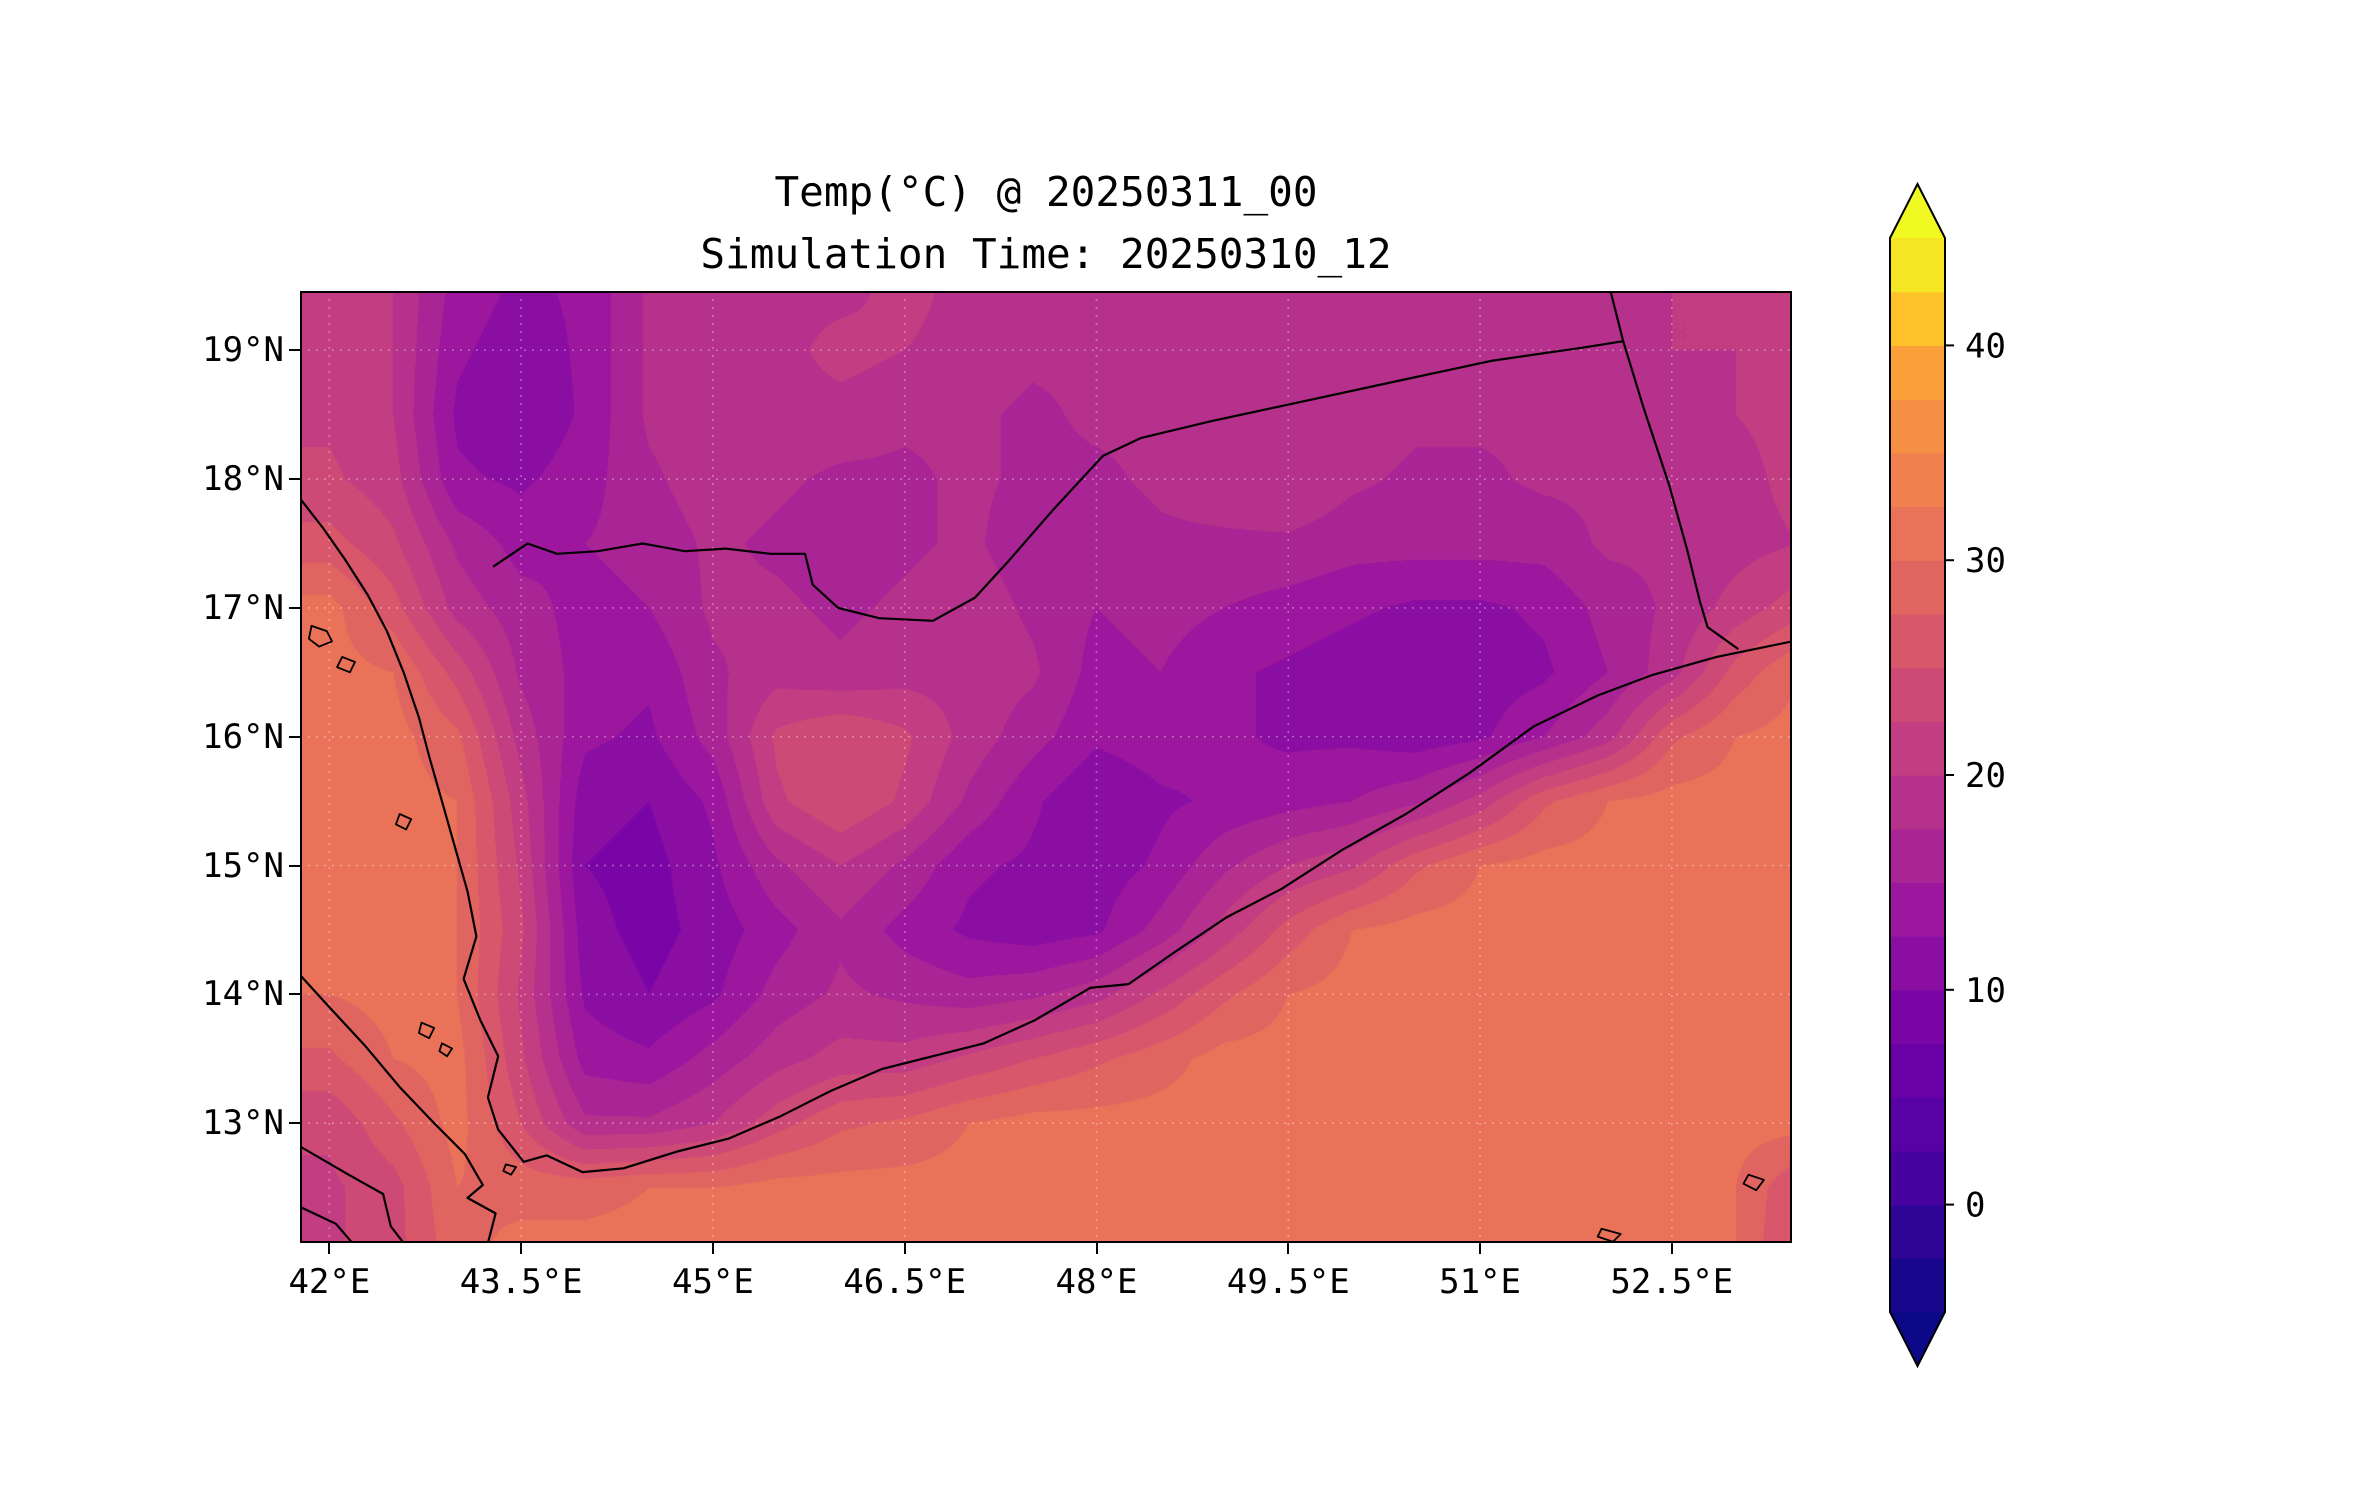 The width and height of the screenshot is (2371, 1500). What do you see at coordinates (243, 994) in the screenshot?
I see `y-tick-label: 14°N` at bounding box center [243, 994].